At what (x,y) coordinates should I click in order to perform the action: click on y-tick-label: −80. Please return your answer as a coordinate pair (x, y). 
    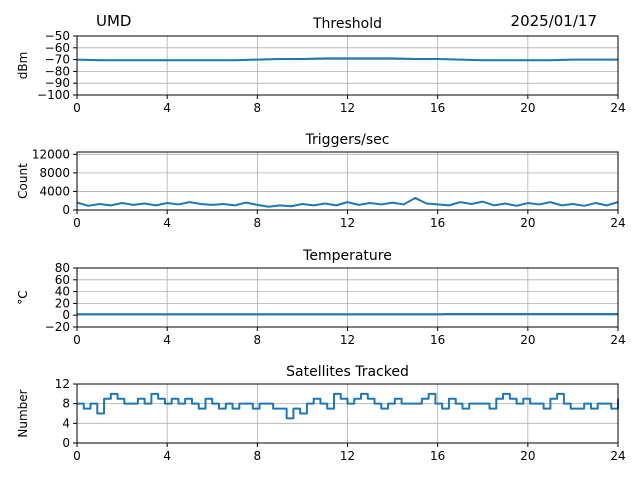
    Looking at the image, I should click on (57, 71).